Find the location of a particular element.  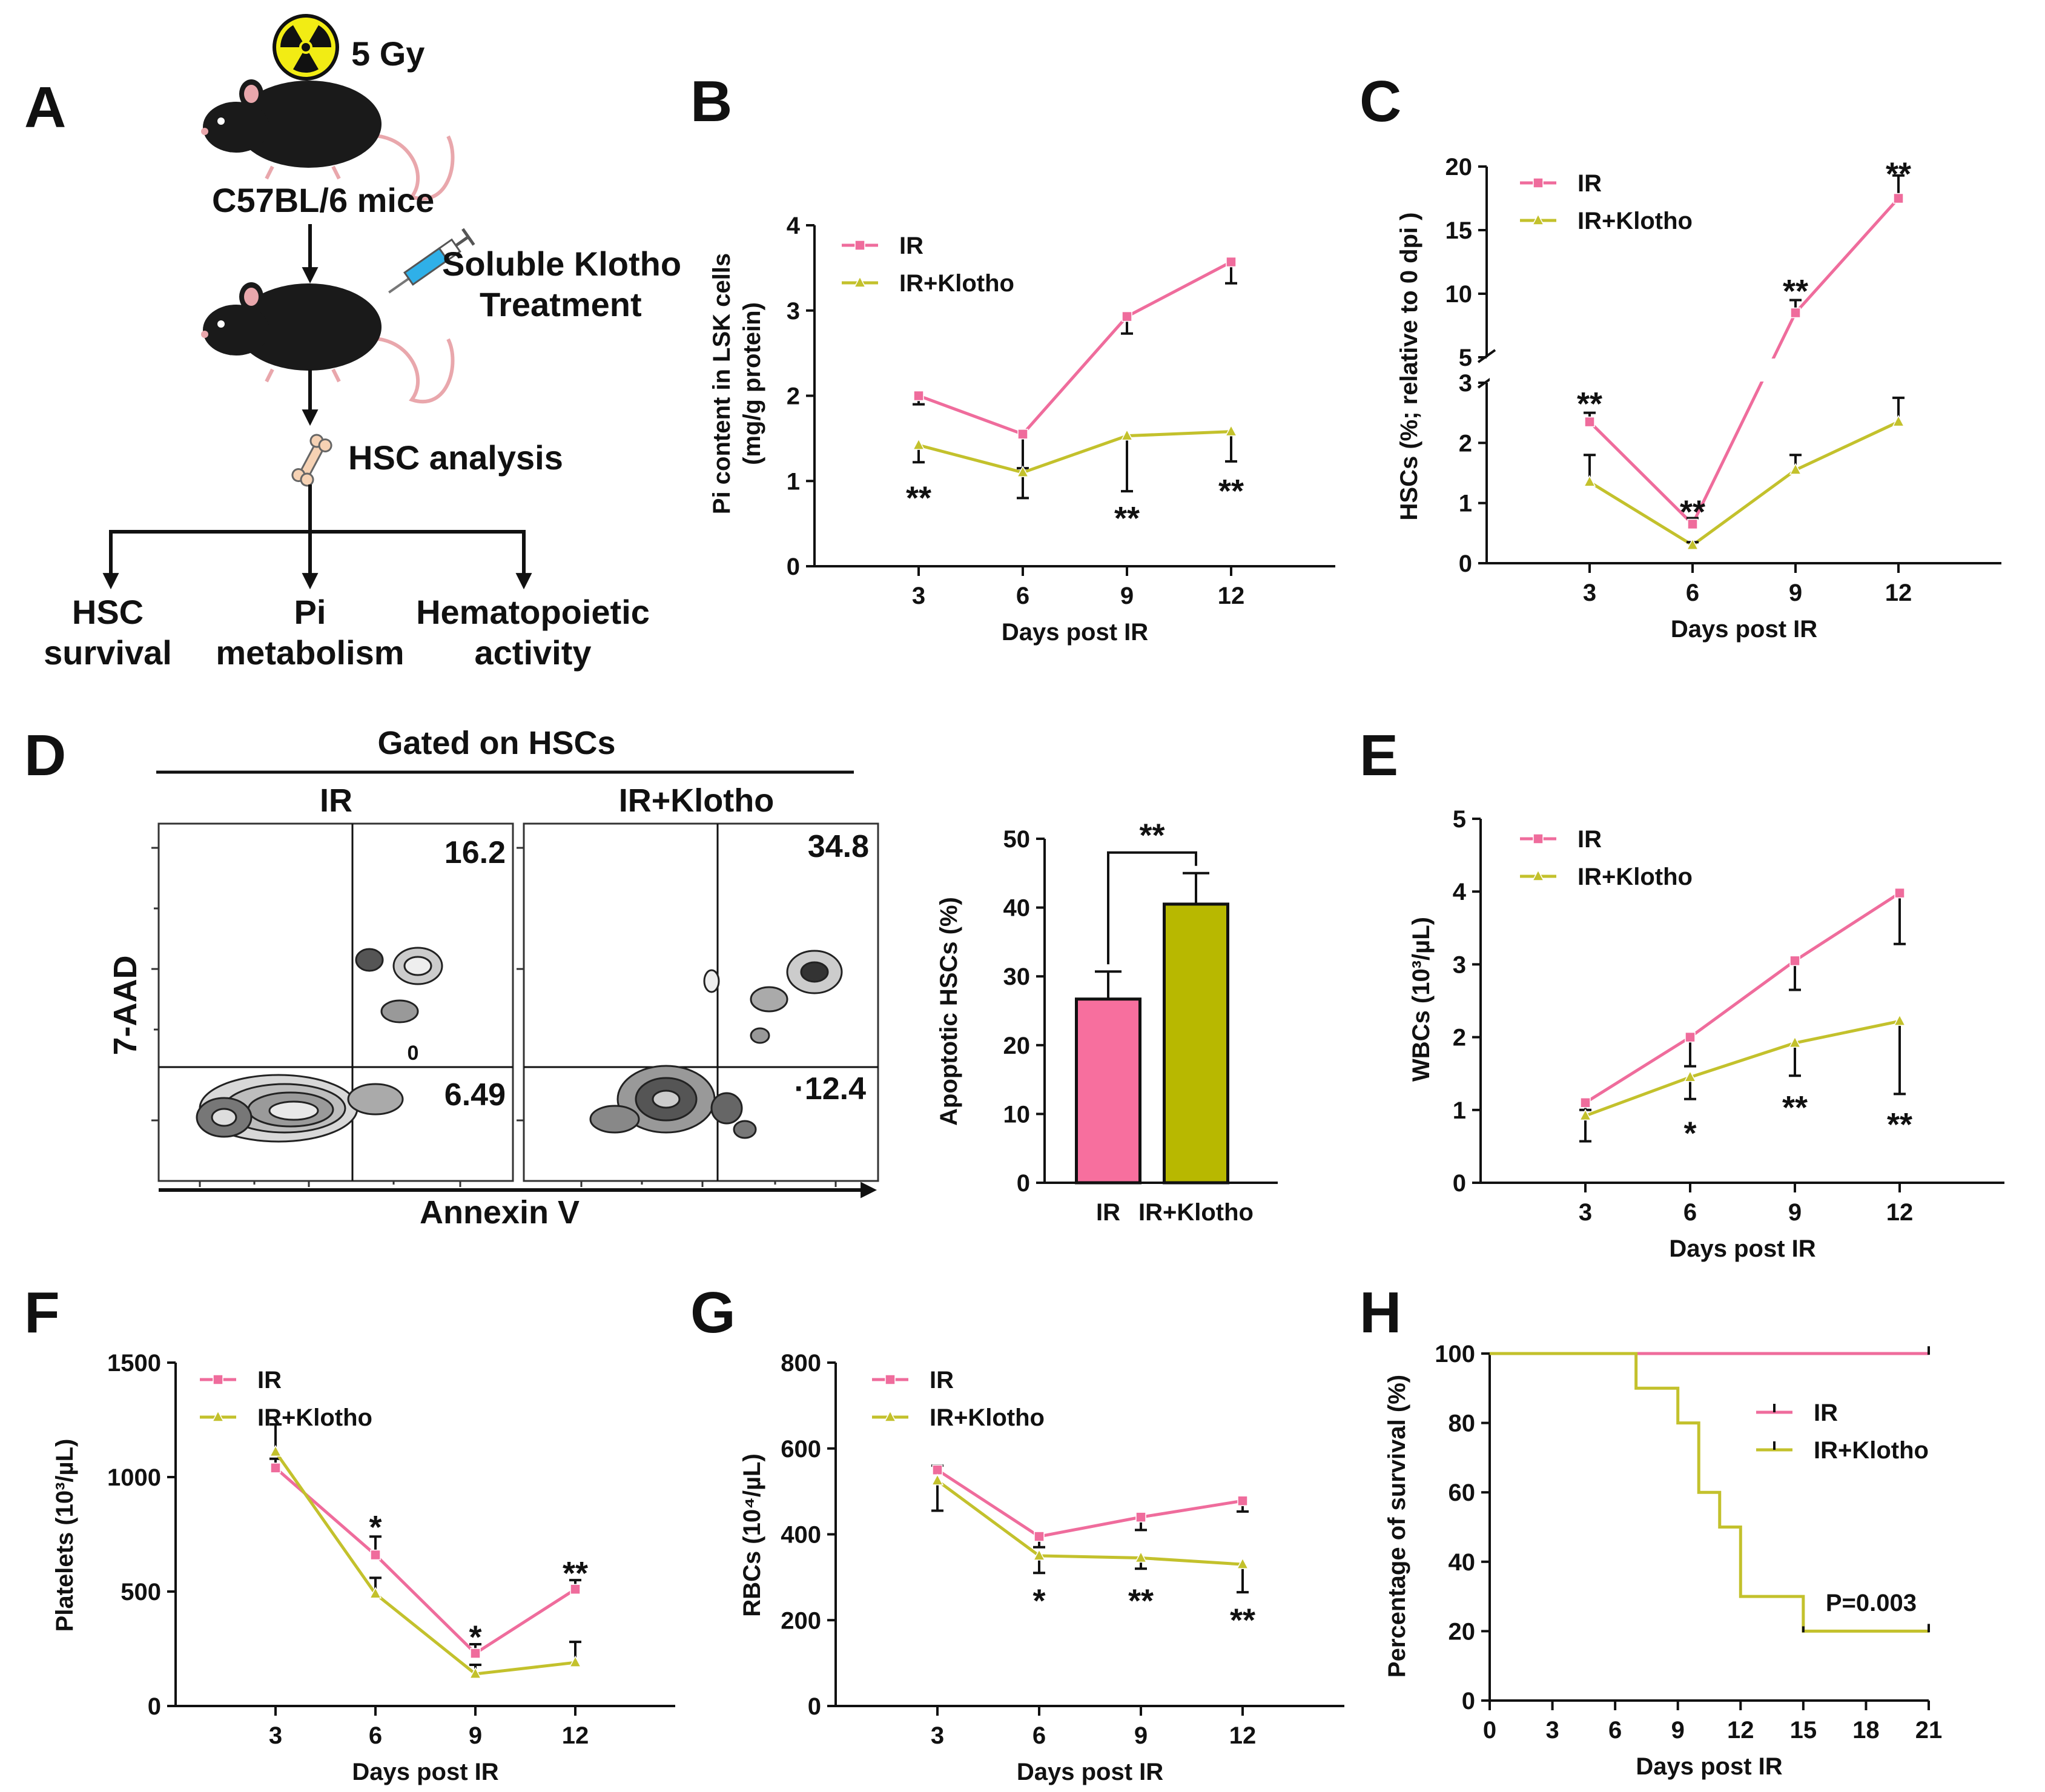

outcome-2-line2: metabolism is located at coordinates (310, 652).